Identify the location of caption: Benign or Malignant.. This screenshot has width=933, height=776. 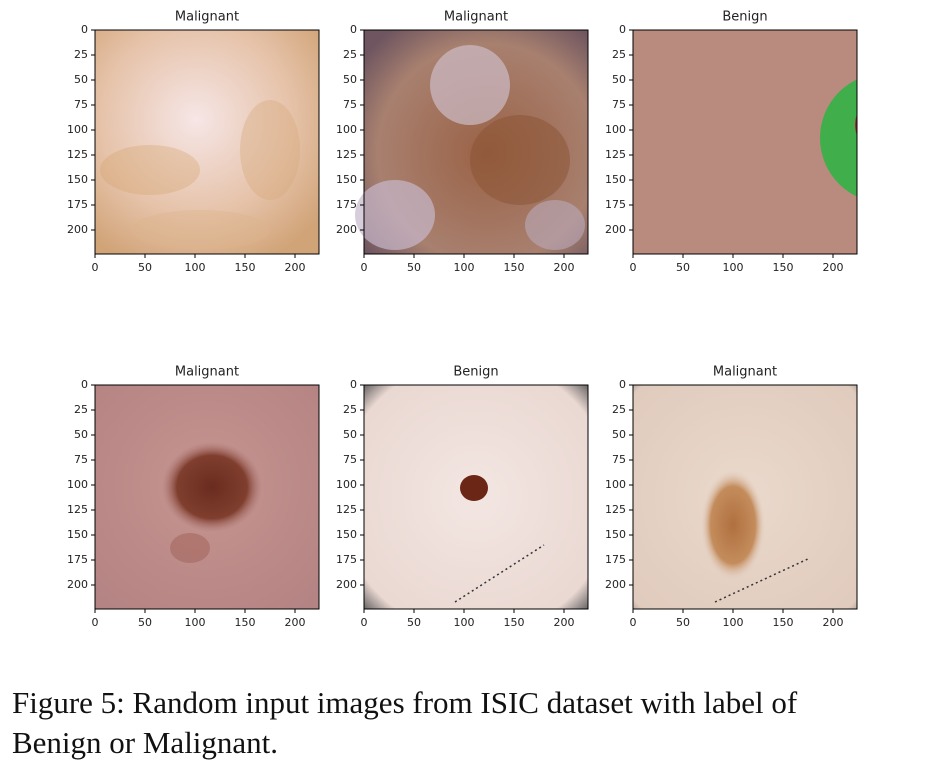
(145, 742).